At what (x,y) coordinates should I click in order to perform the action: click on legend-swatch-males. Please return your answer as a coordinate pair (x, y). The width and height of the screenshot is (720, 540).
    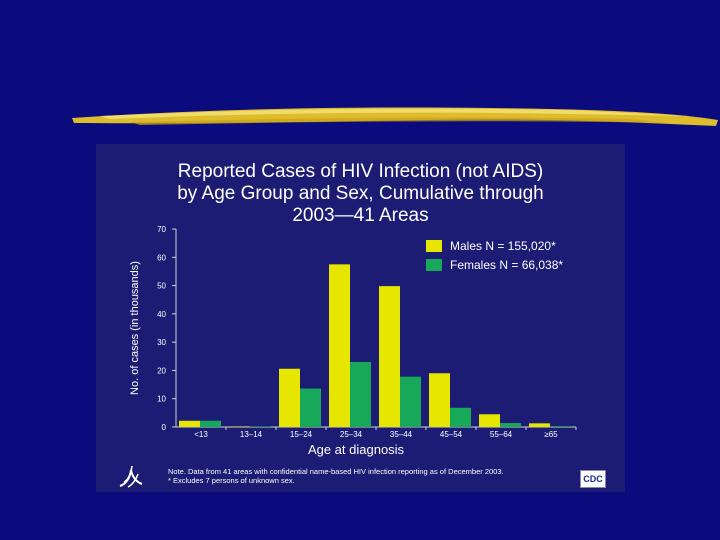
    Looking at the image, I should click on (434, 246).